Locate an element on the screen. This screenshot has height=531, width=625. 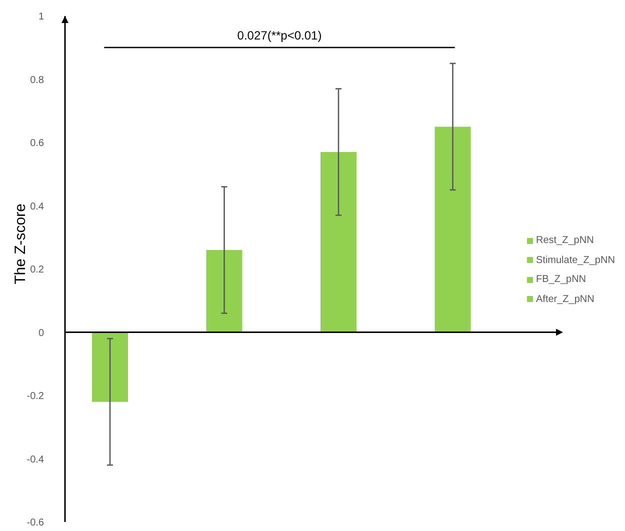
y-tick-label: 0.8 is located at coordinates (37, 80).